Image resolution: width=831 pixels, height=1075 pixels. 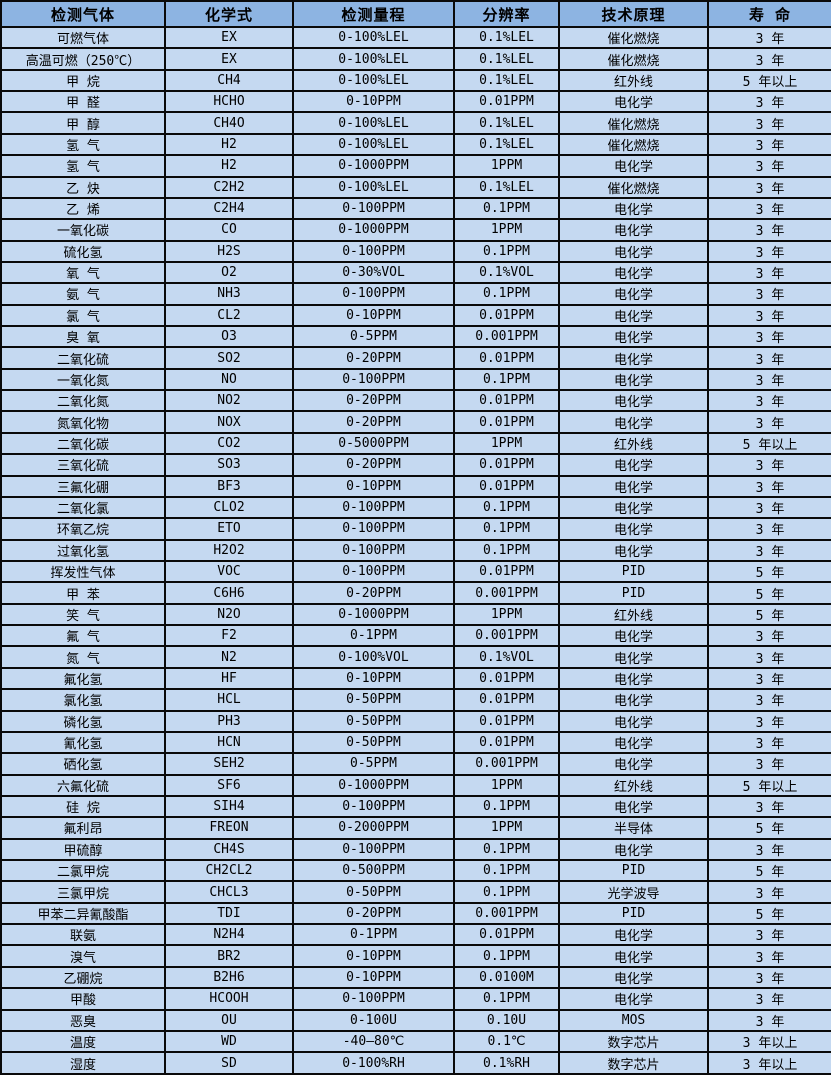 What do you see at coordinates (373, 828) in the screenshot?
I see `cell-range: 0-2000PPM` at bounding box center [373, 828].